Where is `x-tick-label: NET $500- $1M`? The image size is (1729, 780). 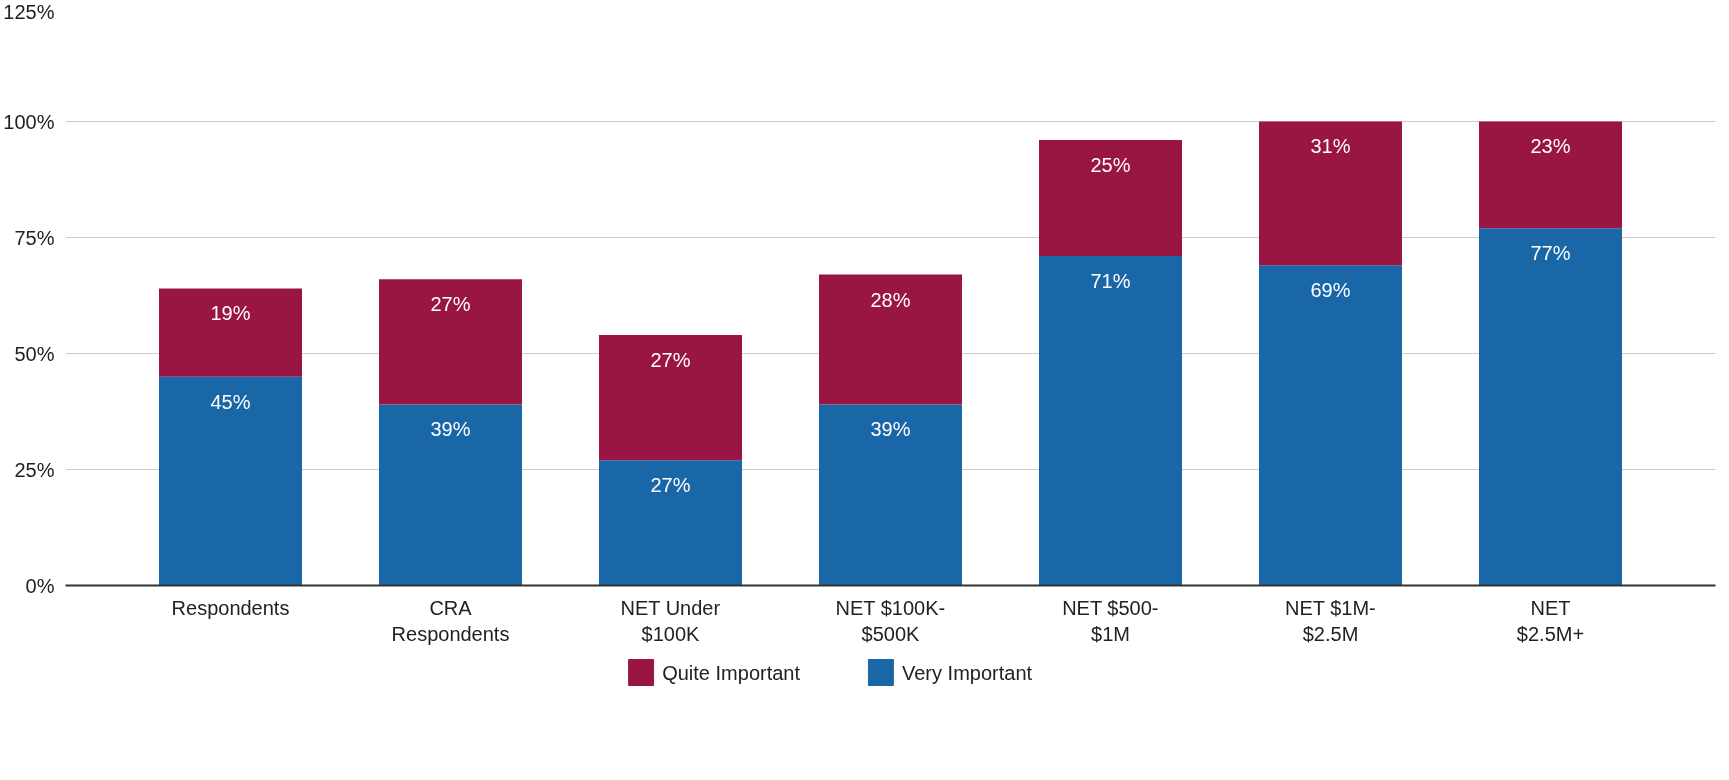
x-tick-label: NET $500- $1M is located at coordinates (1110, 620).